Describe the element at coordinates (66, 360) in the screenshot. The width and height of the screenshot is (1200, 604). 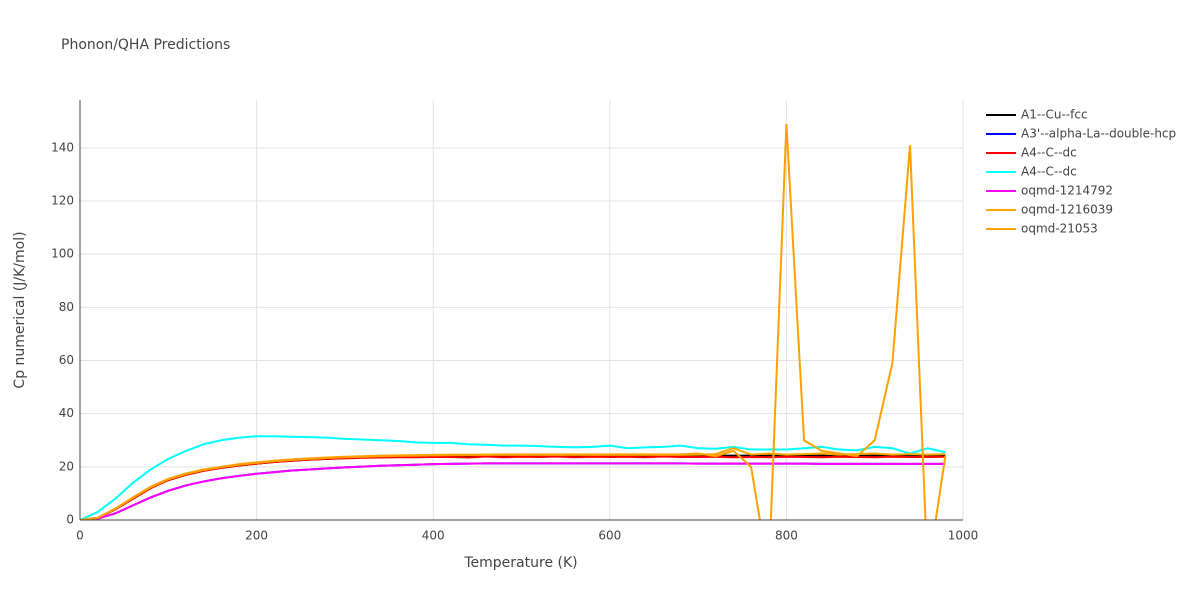
I see `y-tick-label: 60` at that location.